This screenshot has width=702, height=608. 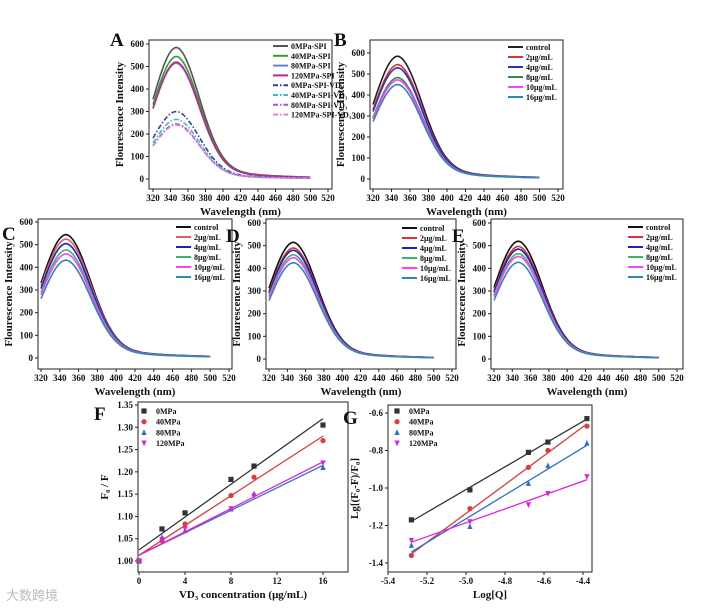 What do you see at coordinates (397, 378) in the screenshot?
I see `x-tick-label: 460` at bounding box center [397, 378].